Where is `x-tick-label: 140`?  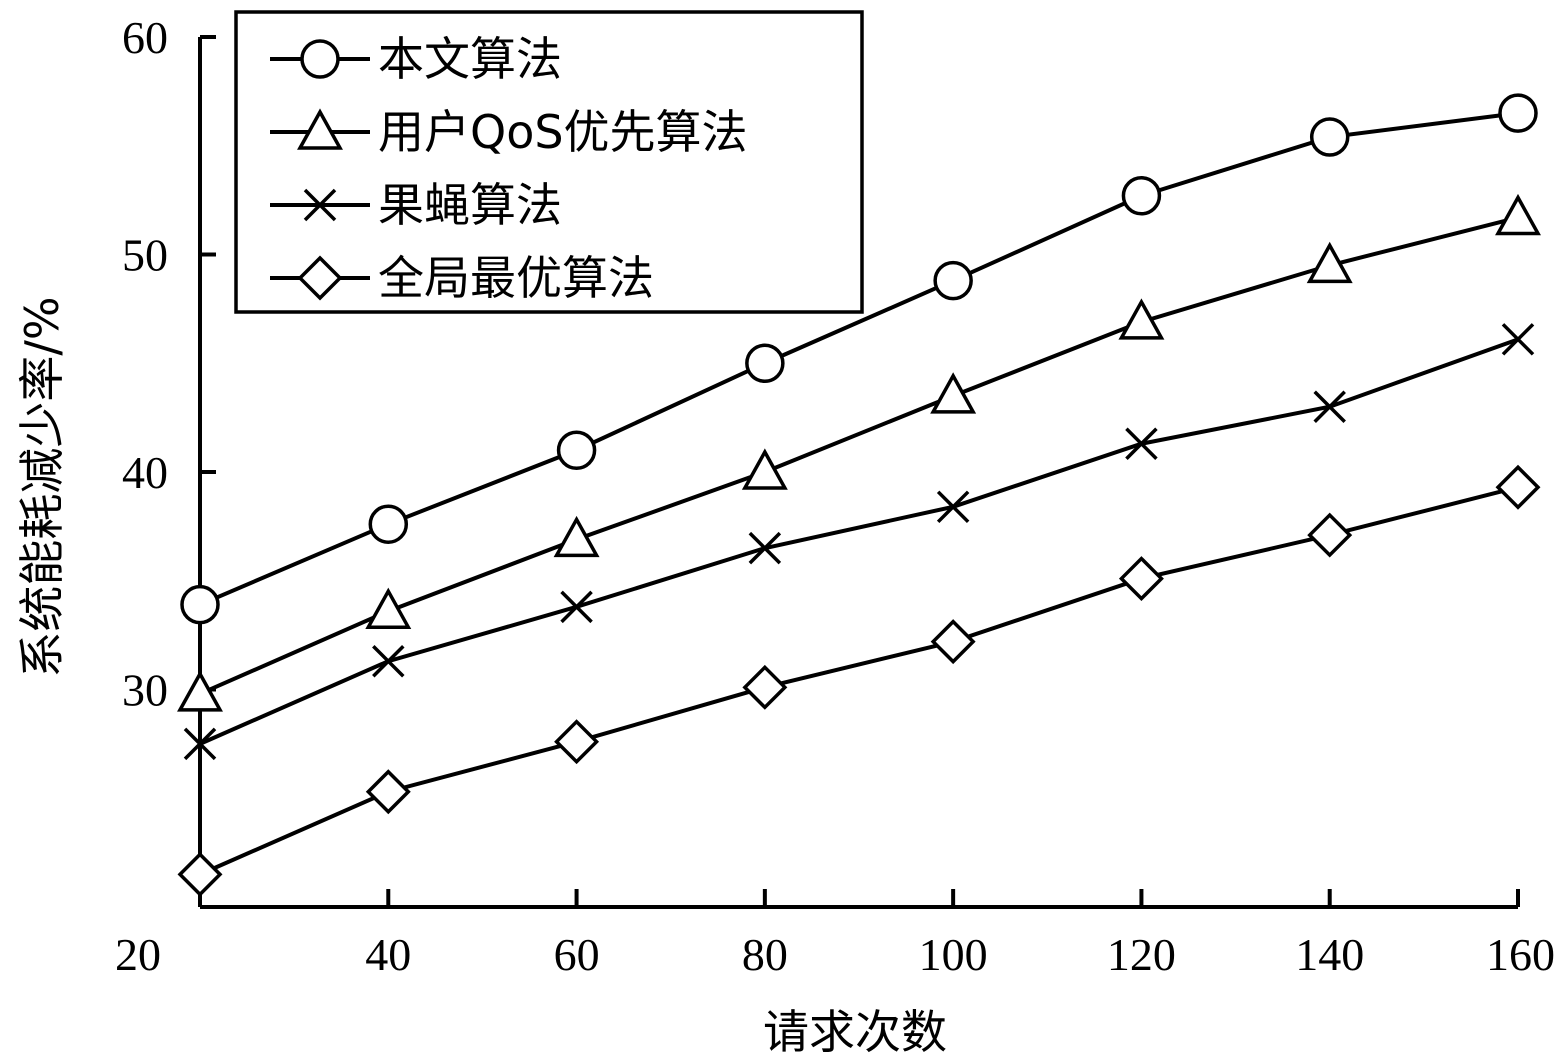 x-tick-label: 140 is located at coordinates (1329, 954).